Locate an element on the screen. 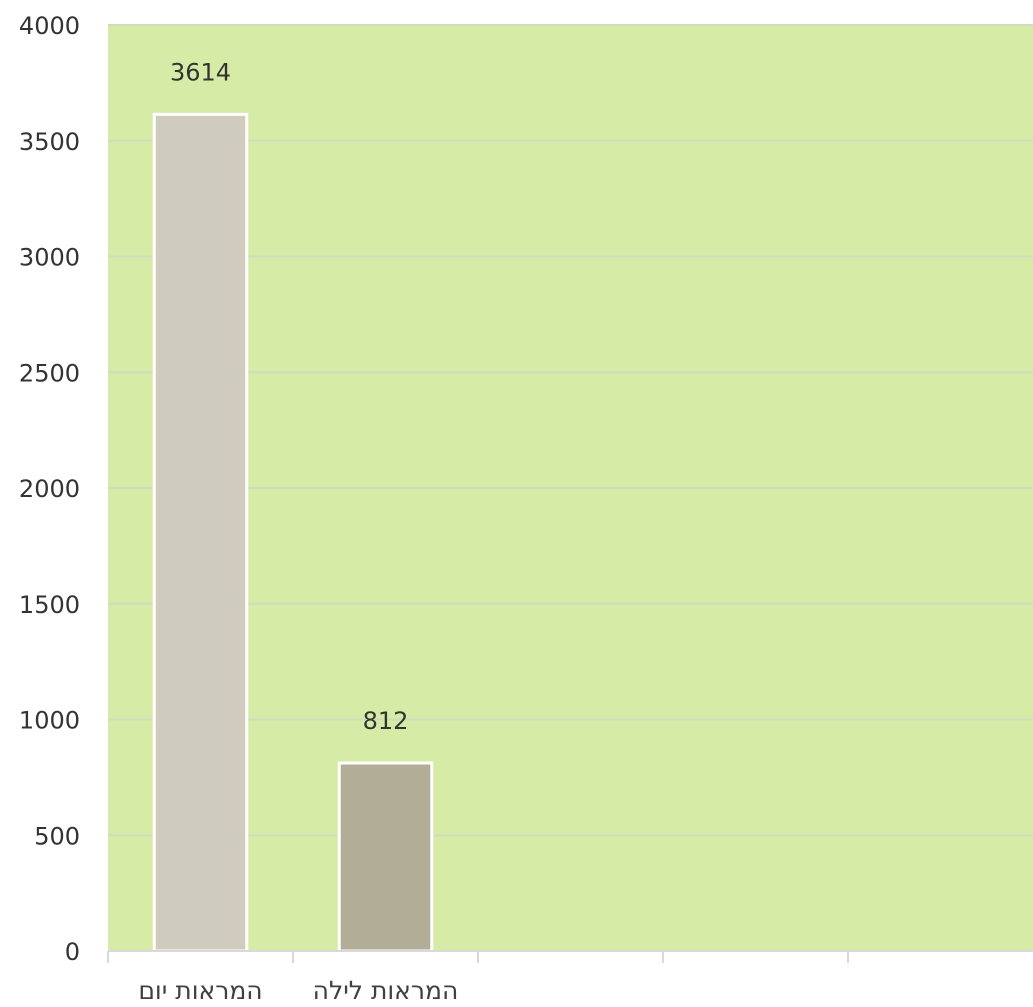 The width and height of the screenshot is (1033, 1007). y-tick-label: 4000 is located at coordinates (49, 26).